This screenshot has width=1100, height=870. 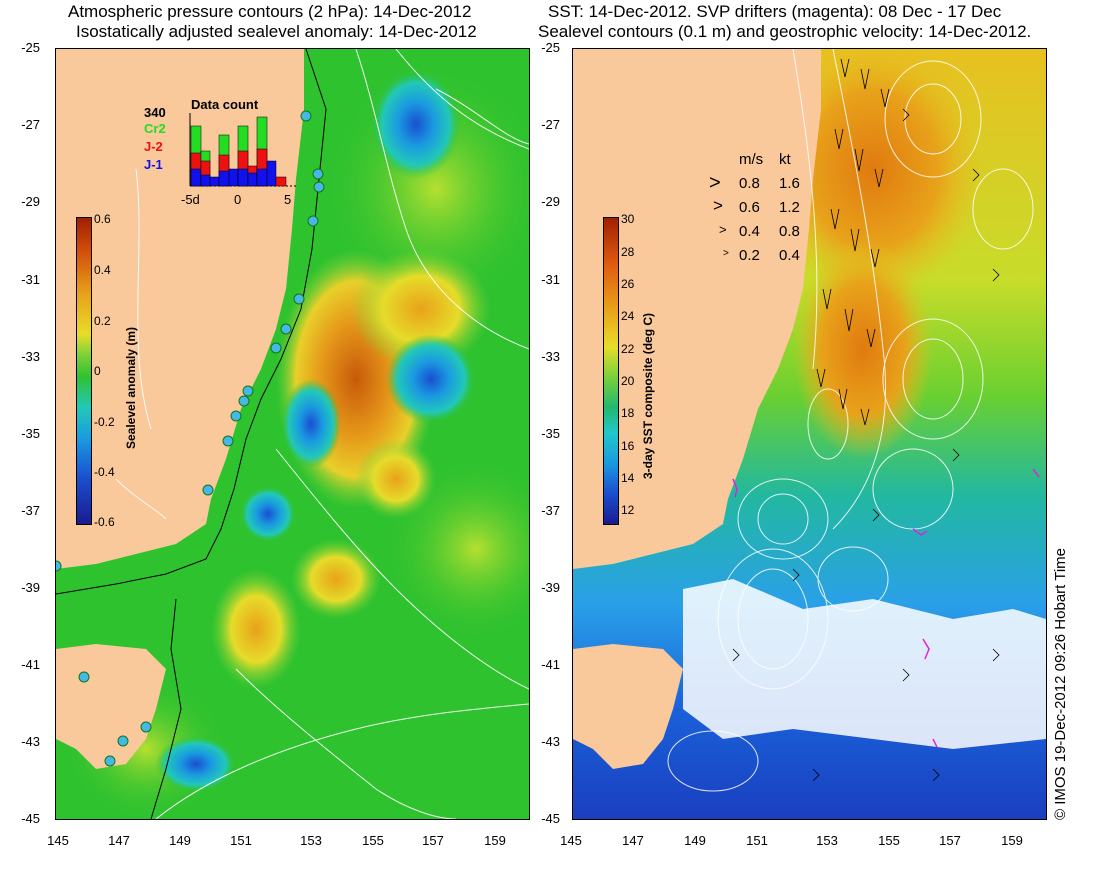 I want to click on right-xtick: 155, so click(x=889, y=840).